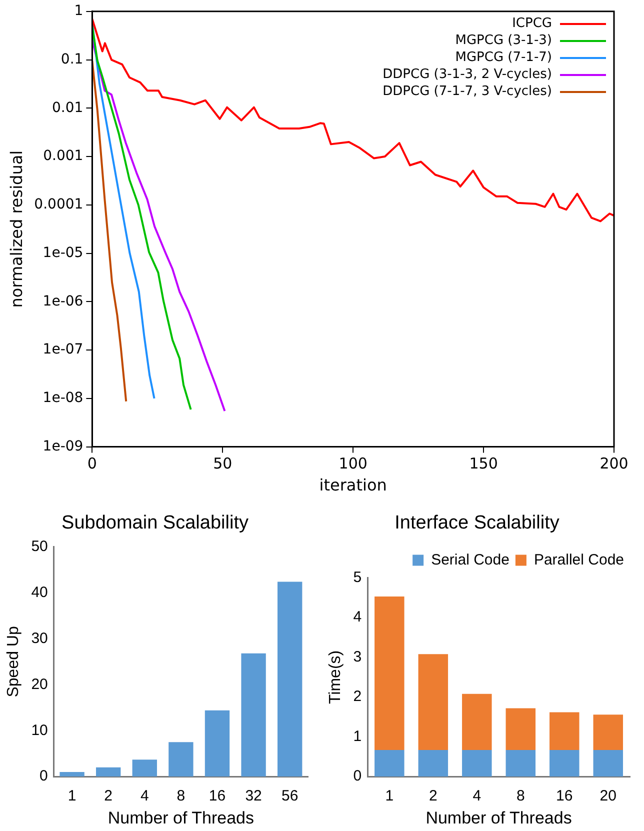 The width and height of the screenshot is (644, 831). What do you see at coordinates (39, 730) in the screenshot?
I see `y-tick-label: 10` at bounding box center [39, 730].